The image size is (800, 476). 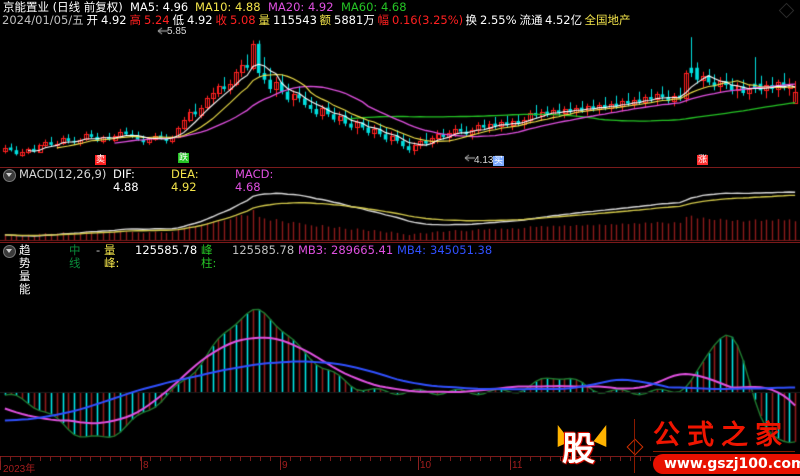 I want to click on header-line2-item: 5881万, so click(x=354, y=20).